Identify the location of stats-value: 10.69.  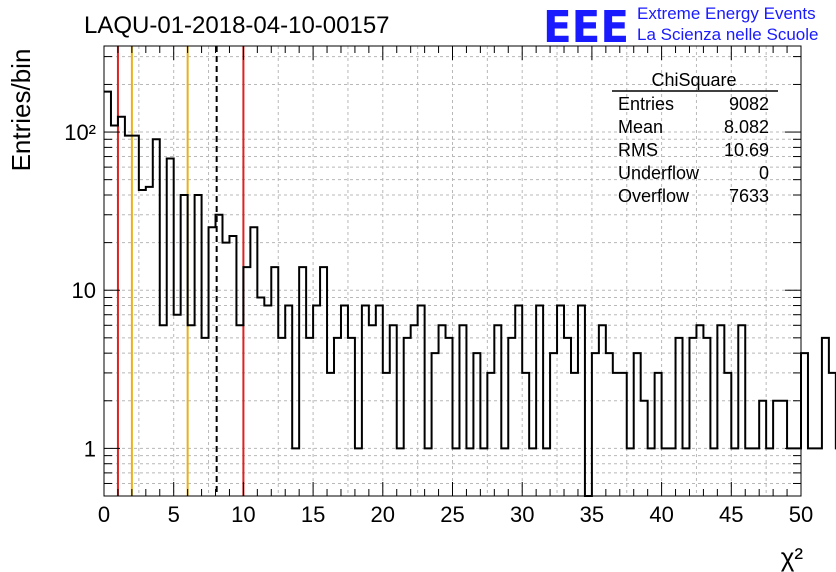
(746, 150).